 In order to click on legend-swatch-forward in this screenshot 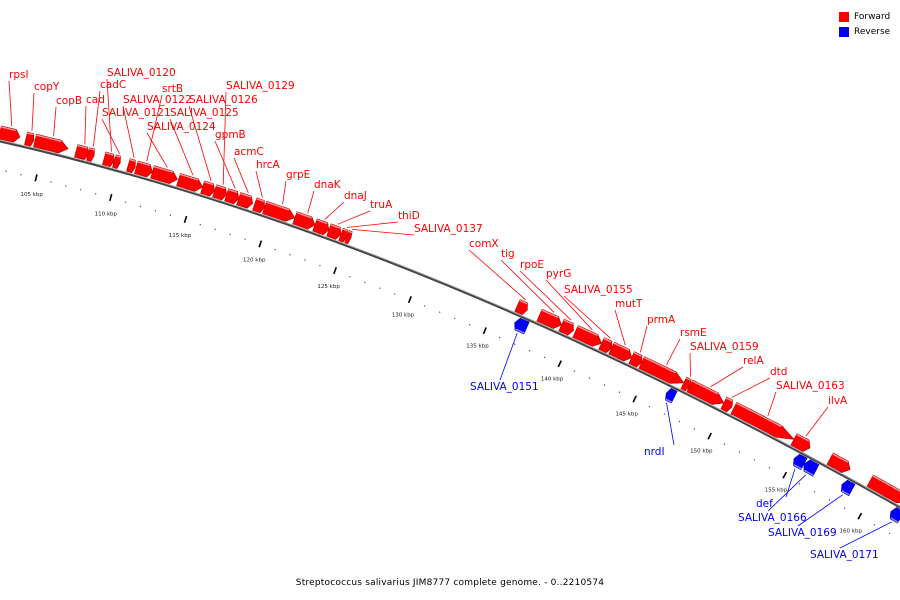, I will do `click(844, 16)`.